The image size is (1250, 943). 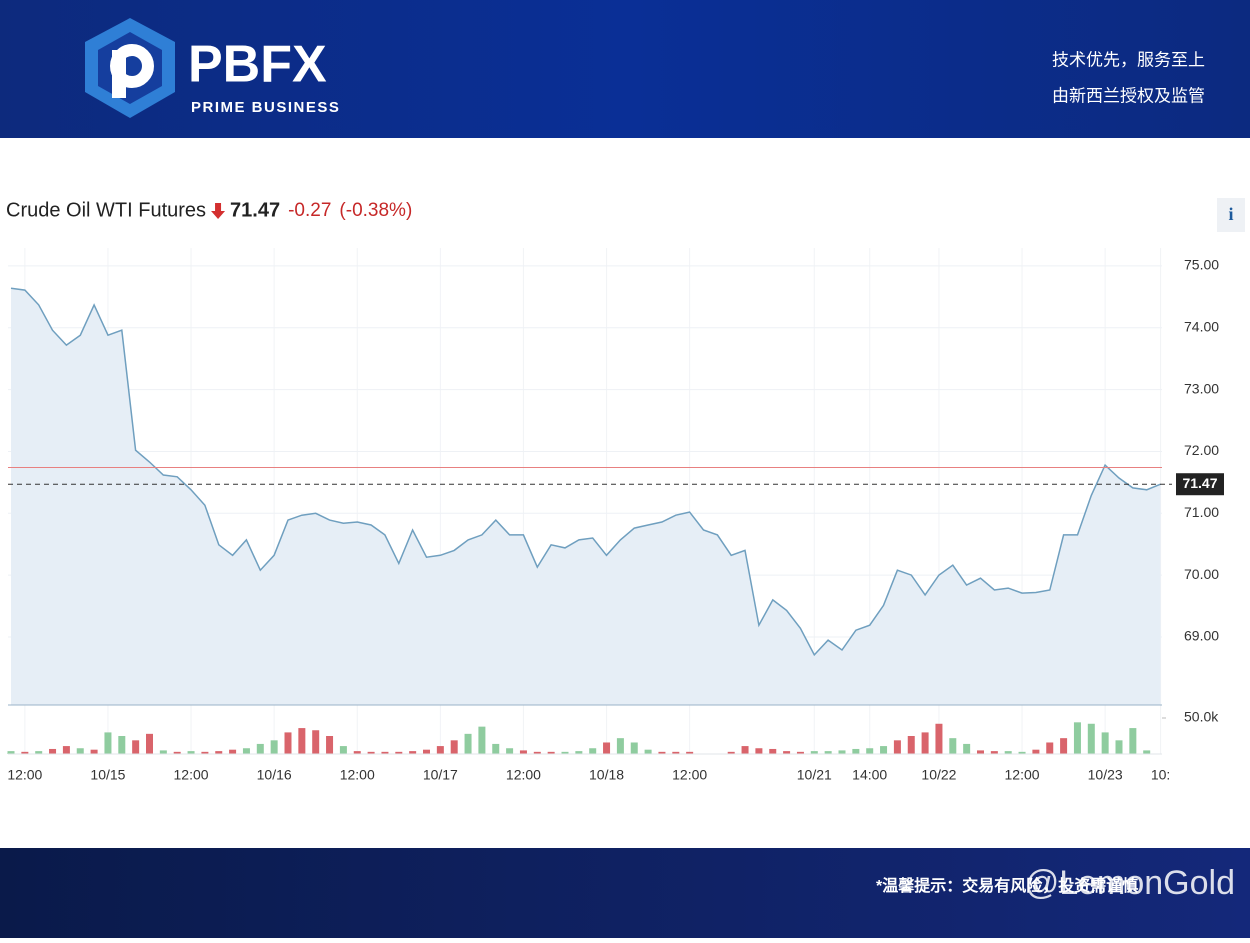 What do you see at coordinates (375, 210) in the screenshot?
I see `price-change-pct: (-0.38%)` at bounding box center [375, 210].